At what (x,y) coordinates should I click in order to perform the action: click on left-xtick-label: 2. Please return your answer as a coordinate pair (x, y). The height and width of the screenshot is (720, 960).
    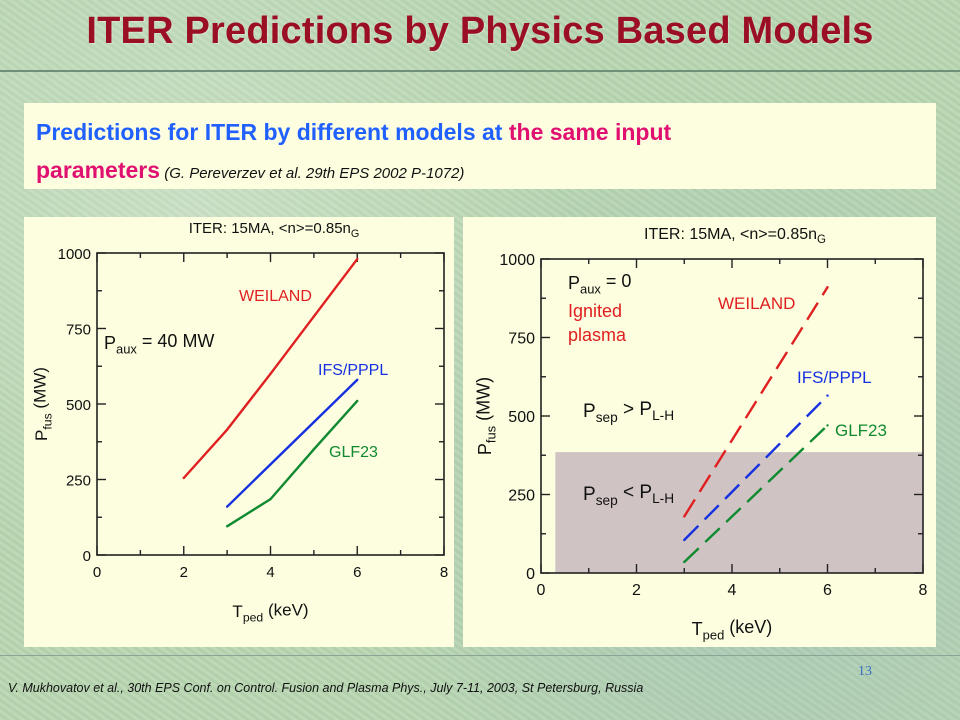
    Looking at the image, I should click on (184, 572).